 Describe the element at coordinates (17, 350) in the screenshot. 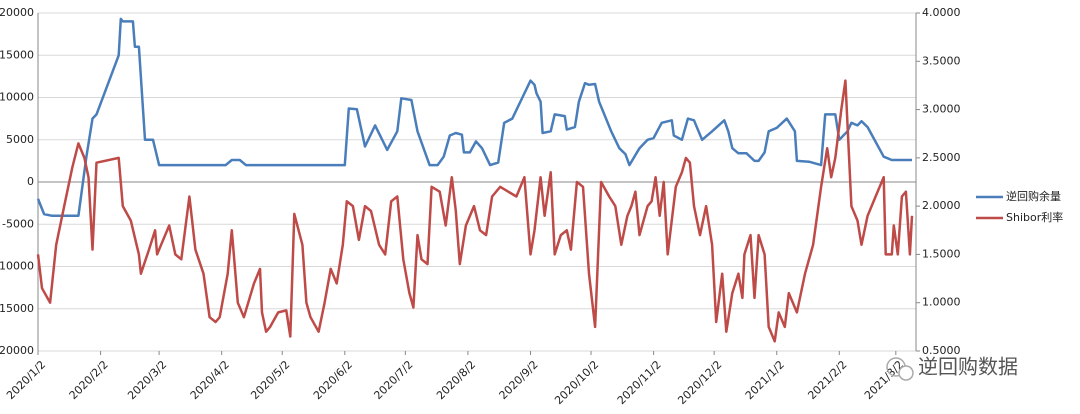

I see `y-tick-label: -20000` at that location.